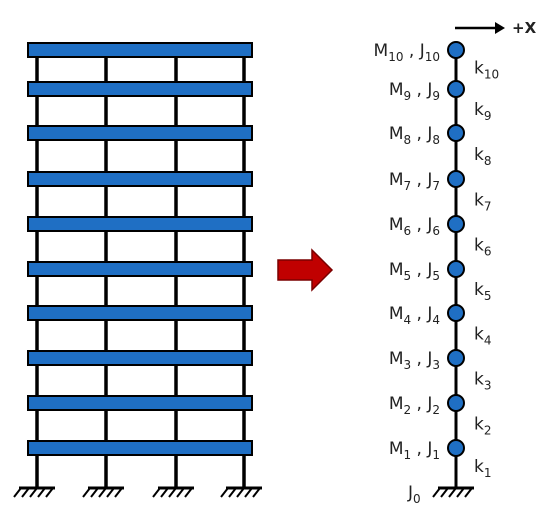 The image size is (550, 524). I want to click on subscript: 5, so click(488, 296).